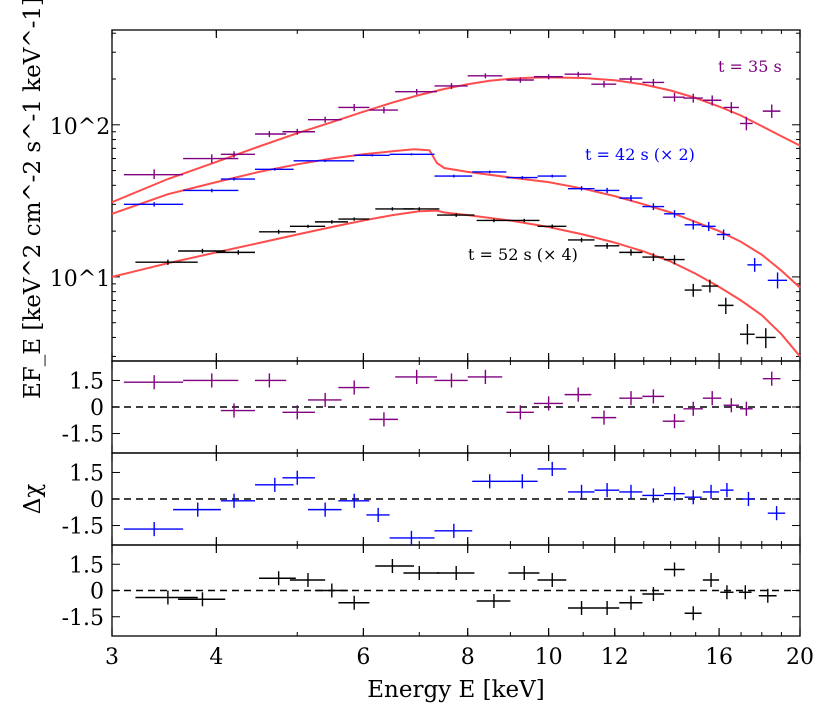 This screenshot has height=717, width=830. Describe the element at coordinates (615, 657) in the screenshot. I see `x-tick-label: 12` at that location.